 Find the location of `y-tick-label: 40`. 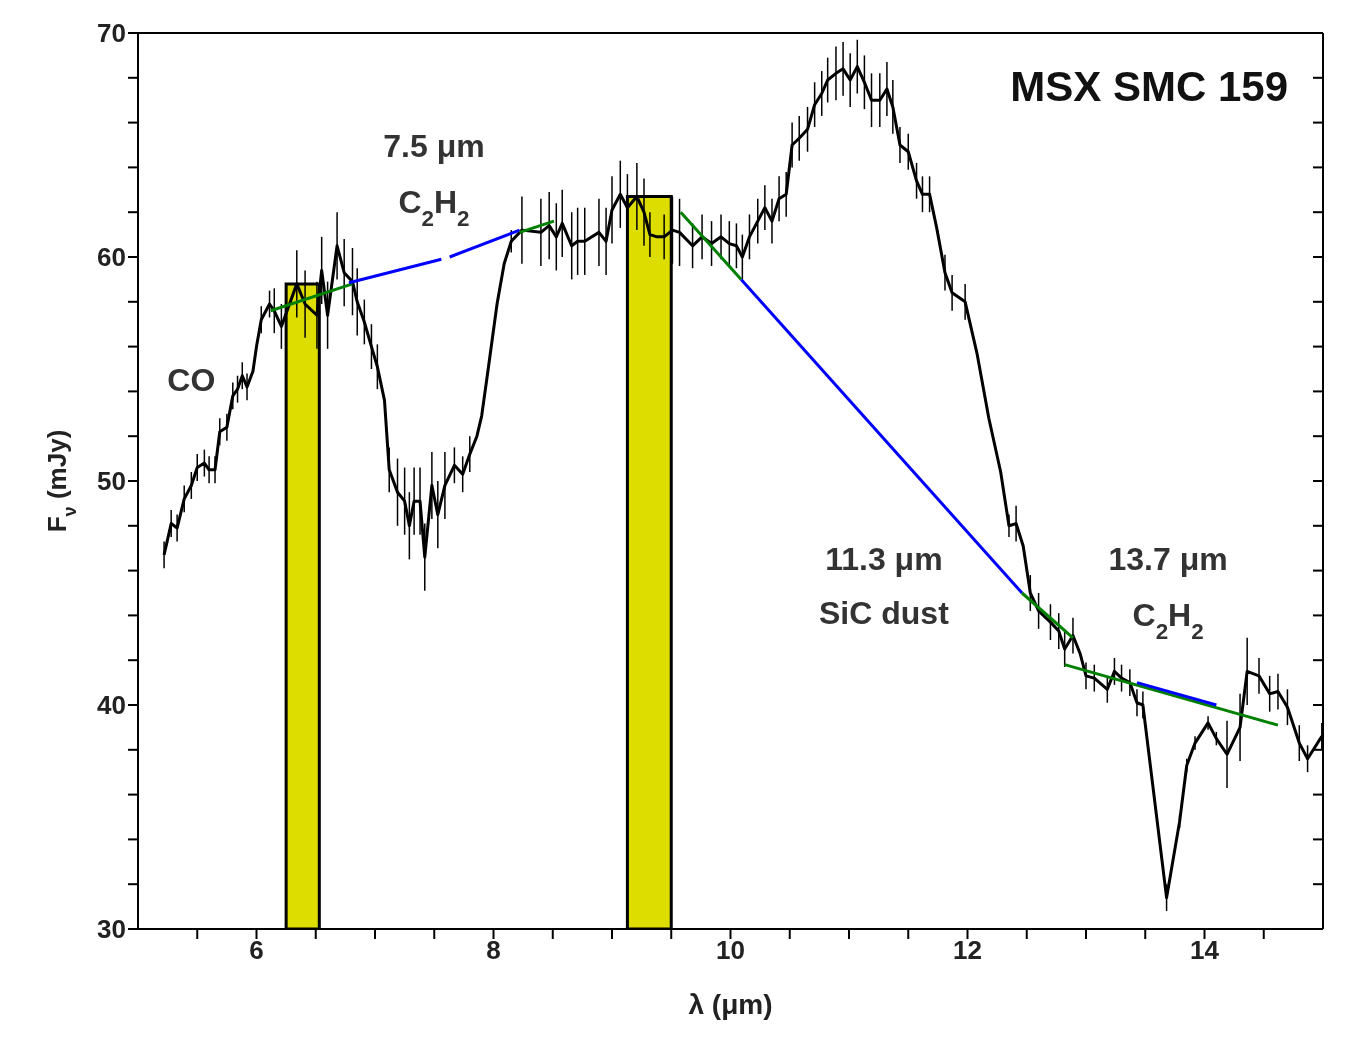

y-tick-label: 40 is located at coordinates (111, 705).